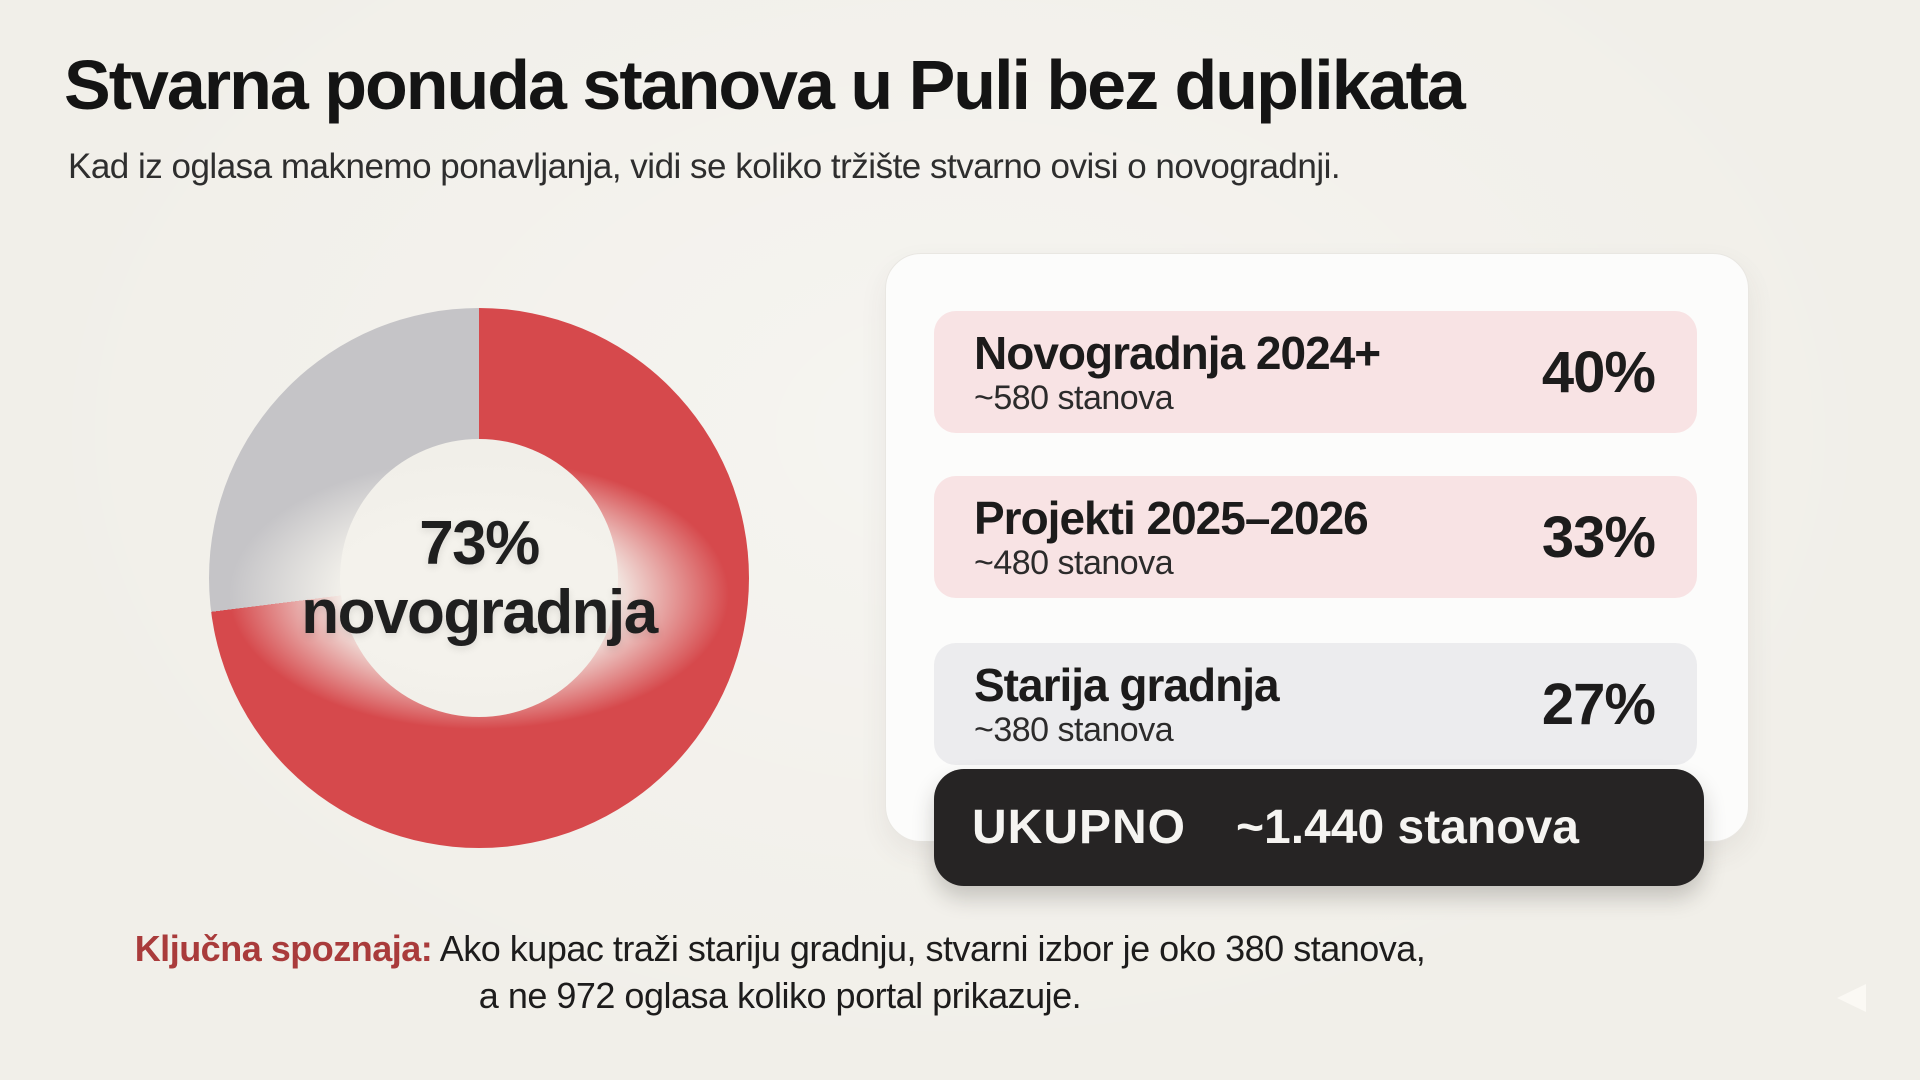 The image size is (1920, 1080). What do you see at coordinates (1177, 352) in the screenshot?
I see `row-label: Novogradnja 2024+` at bounding box center [1177, 352].